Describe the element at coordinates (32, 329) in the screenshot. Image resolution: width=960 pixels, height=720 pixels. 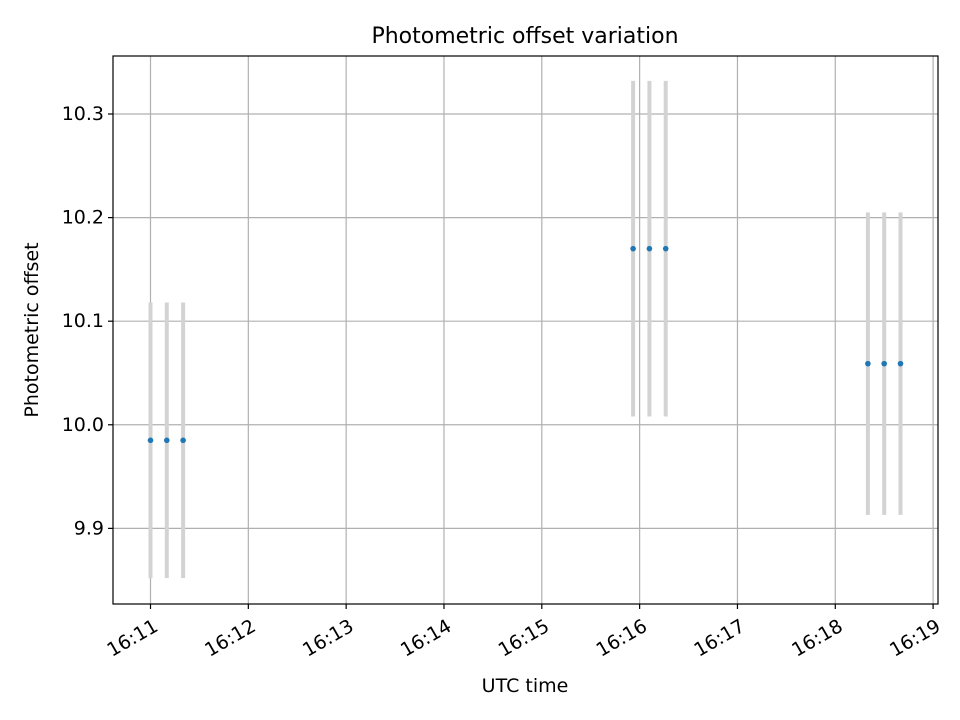
I see `y-axis-label: Photometric offset` at that location.